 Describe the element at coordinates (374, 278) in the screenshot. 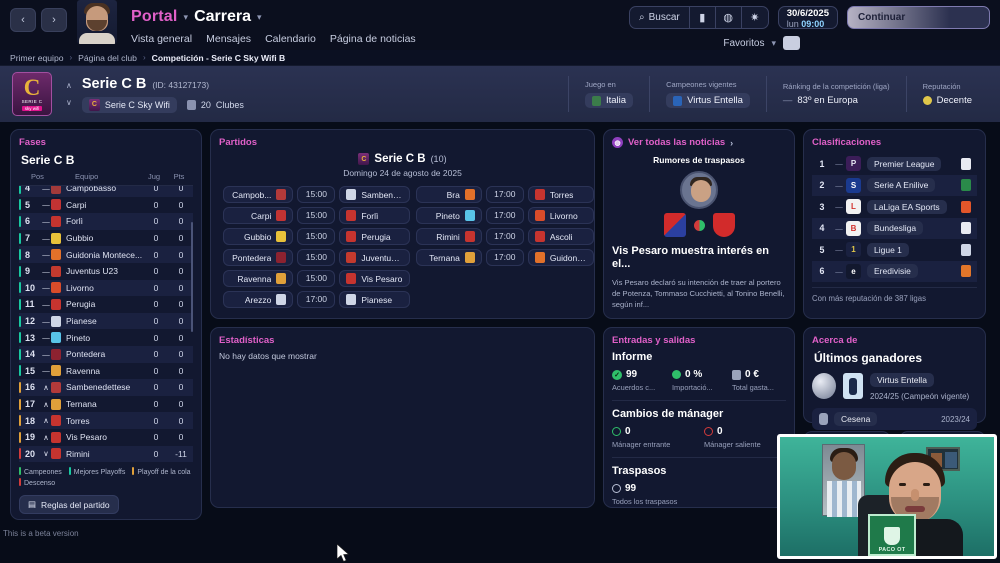

I see `fixture-away-team: Vis Pesaro` at that location.